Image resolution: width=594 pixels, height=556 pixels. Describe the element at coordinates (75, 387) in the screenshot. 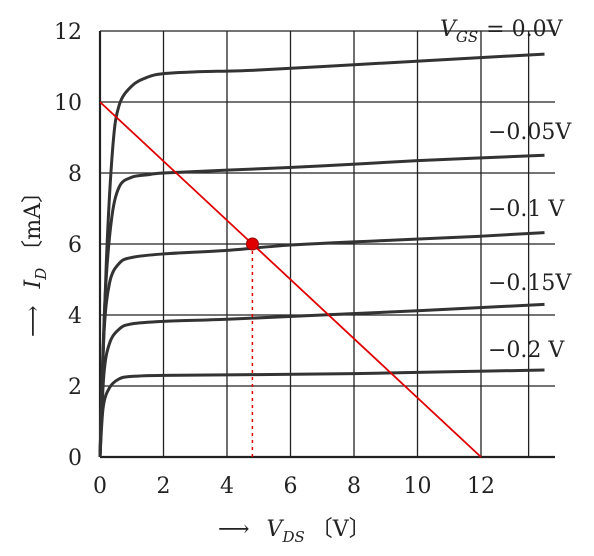

I see `y-tick-label: 2` at that location.